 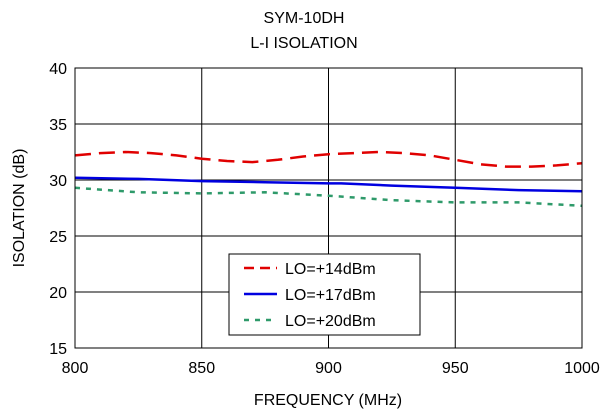 I want to click on y-tick-label: 25, so click(x=58, y=237).